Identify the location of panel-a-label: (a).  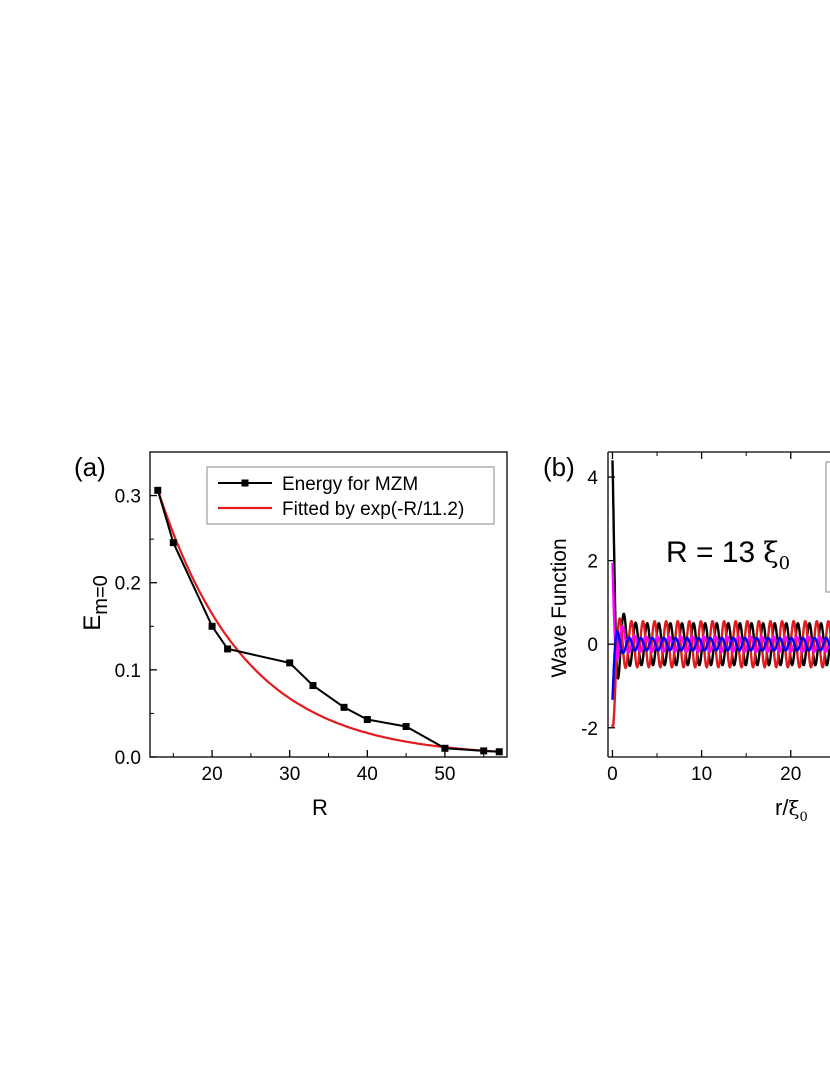
(90, 467).